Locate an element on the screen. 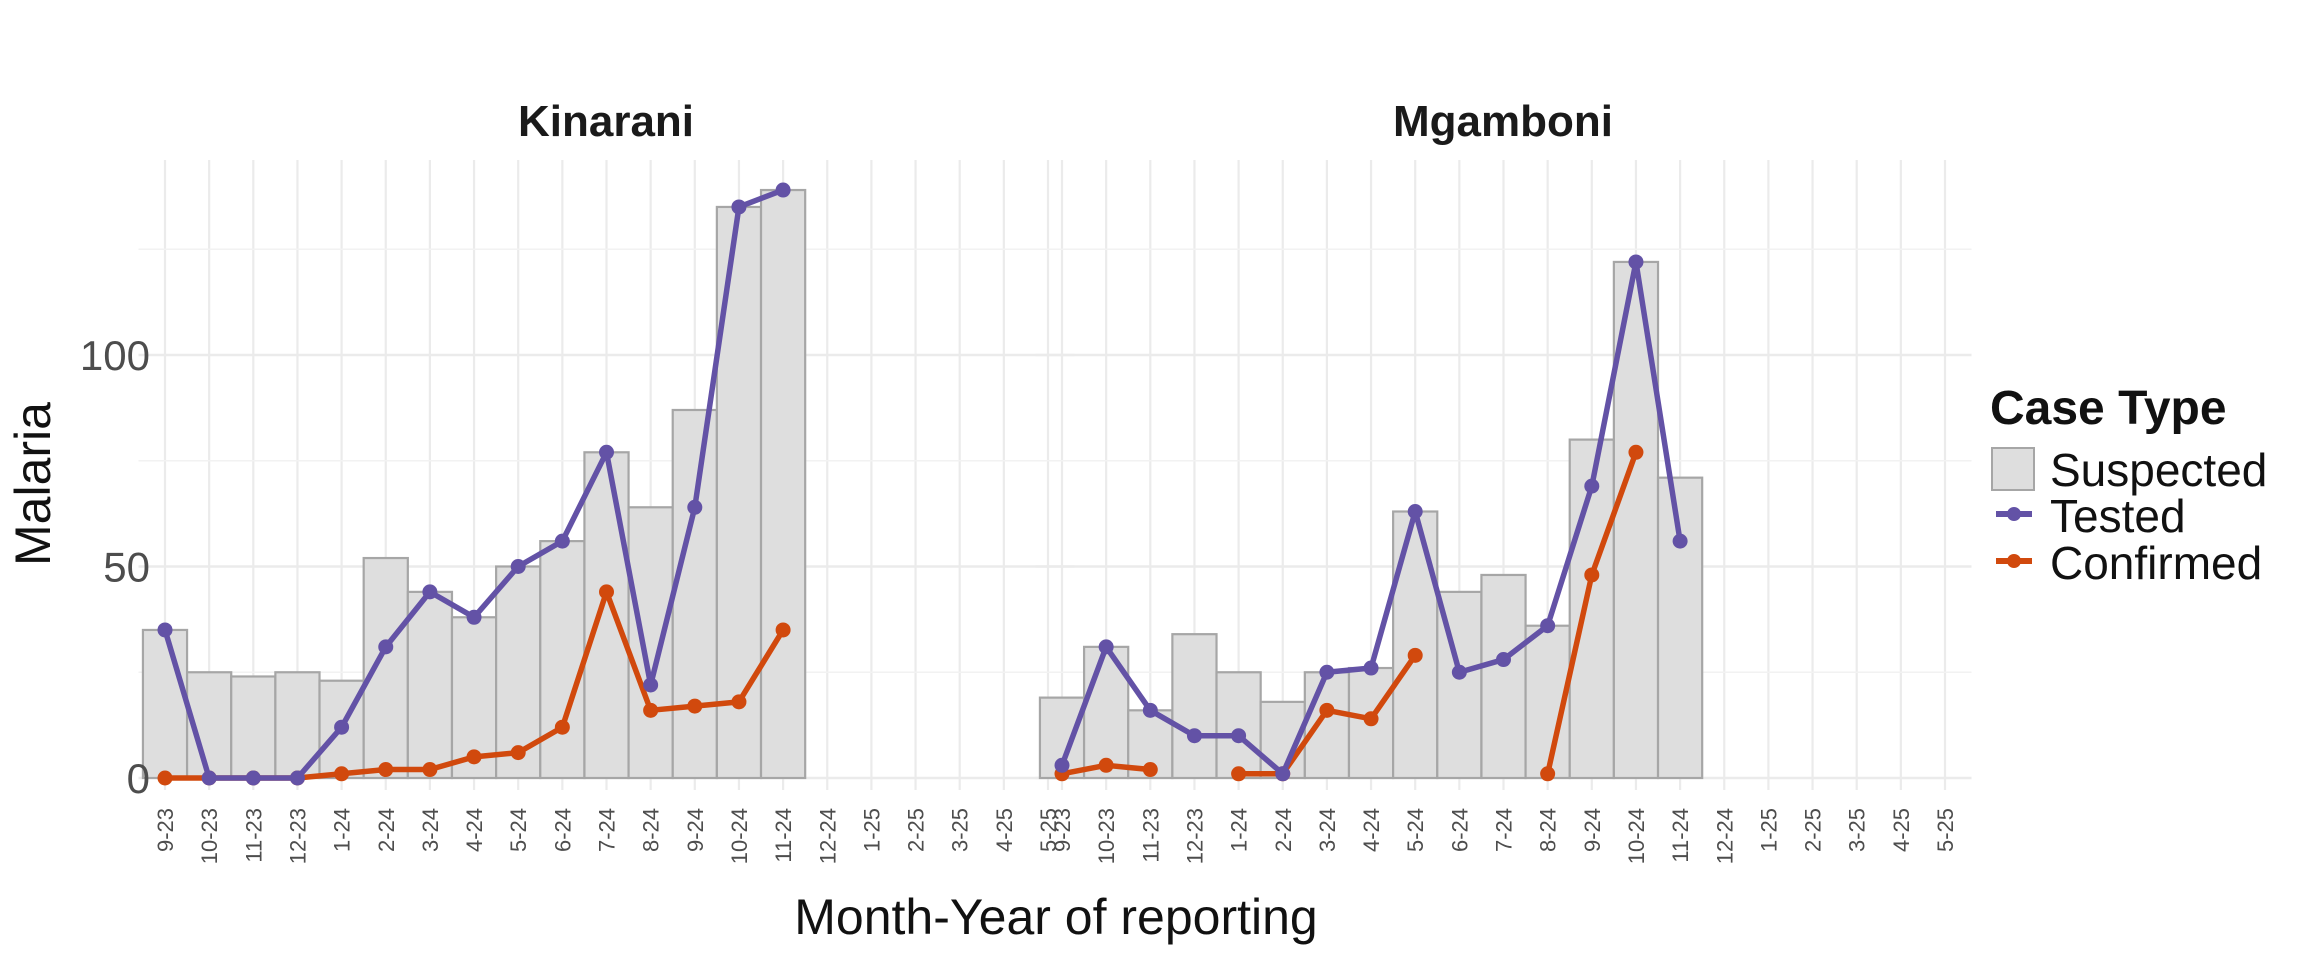 This screenshot has height=960, width=2304. x-tick-label: 5-24 is located at coordinates (1415, 830).